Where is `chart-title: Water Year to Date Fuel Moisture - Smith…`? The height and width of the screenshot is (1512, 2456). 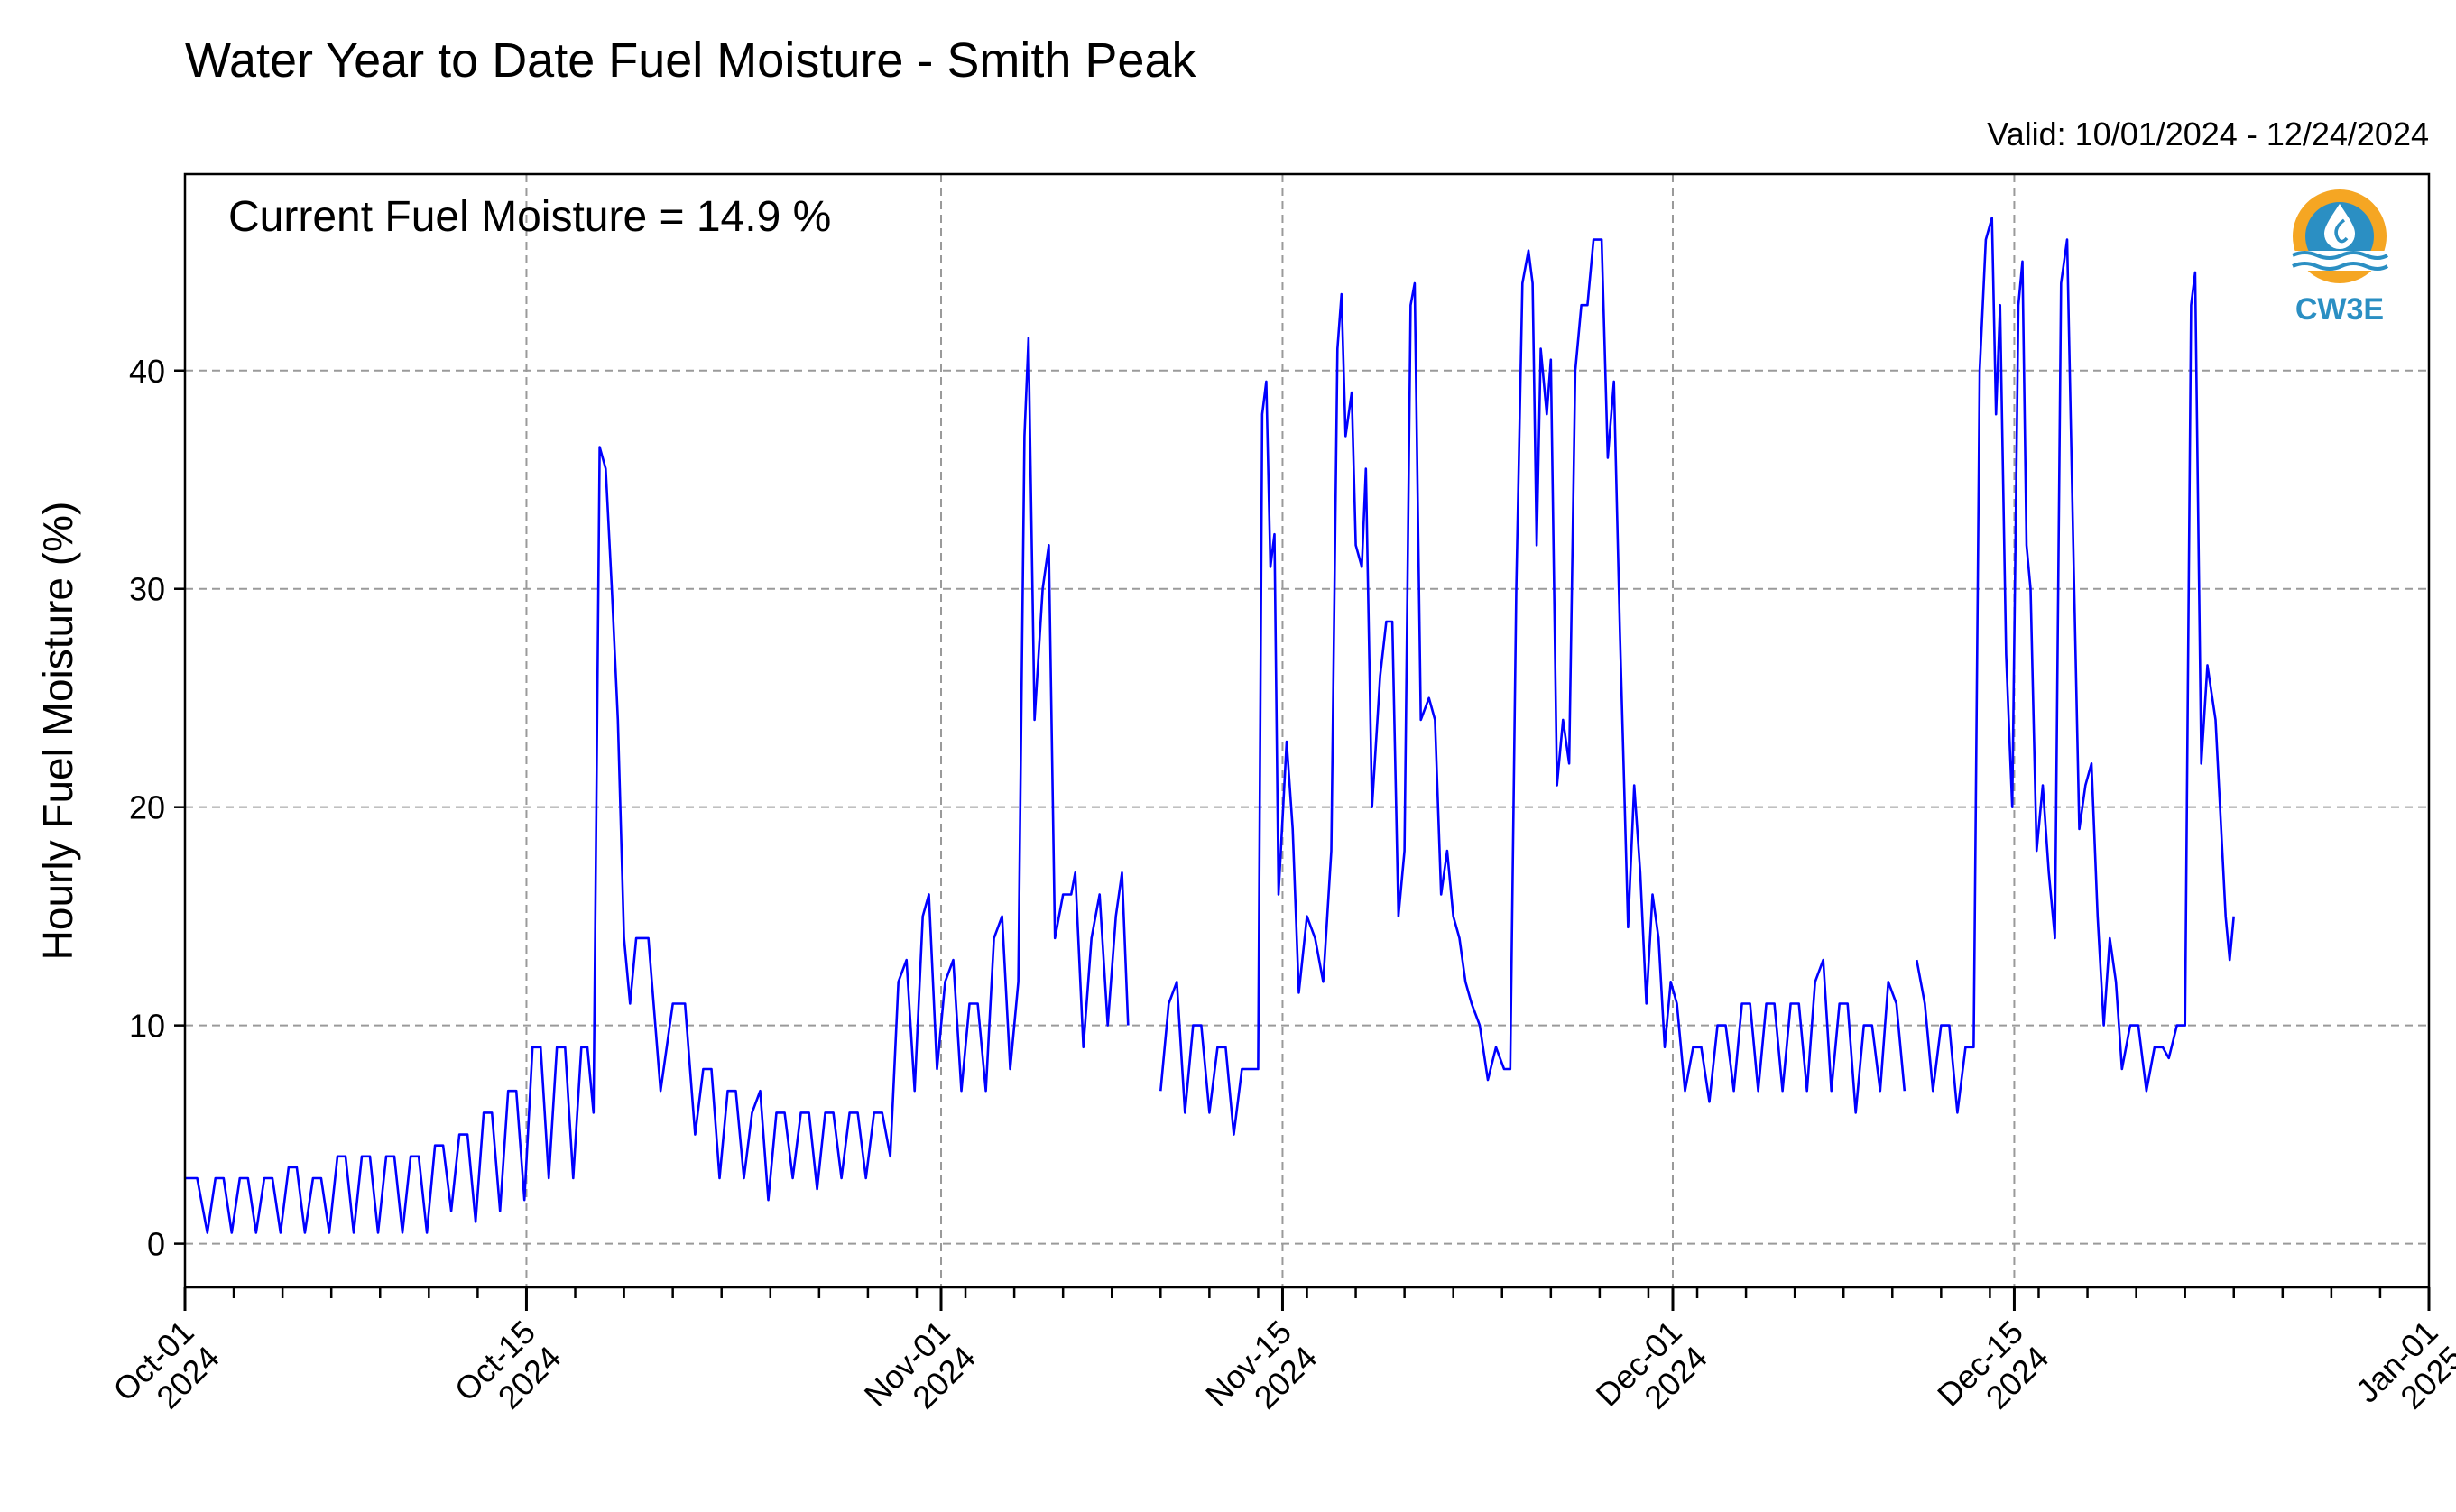
chart-title: Water Year to Date Fuel Moisture - Smith… is located at coordinates (690, 60).